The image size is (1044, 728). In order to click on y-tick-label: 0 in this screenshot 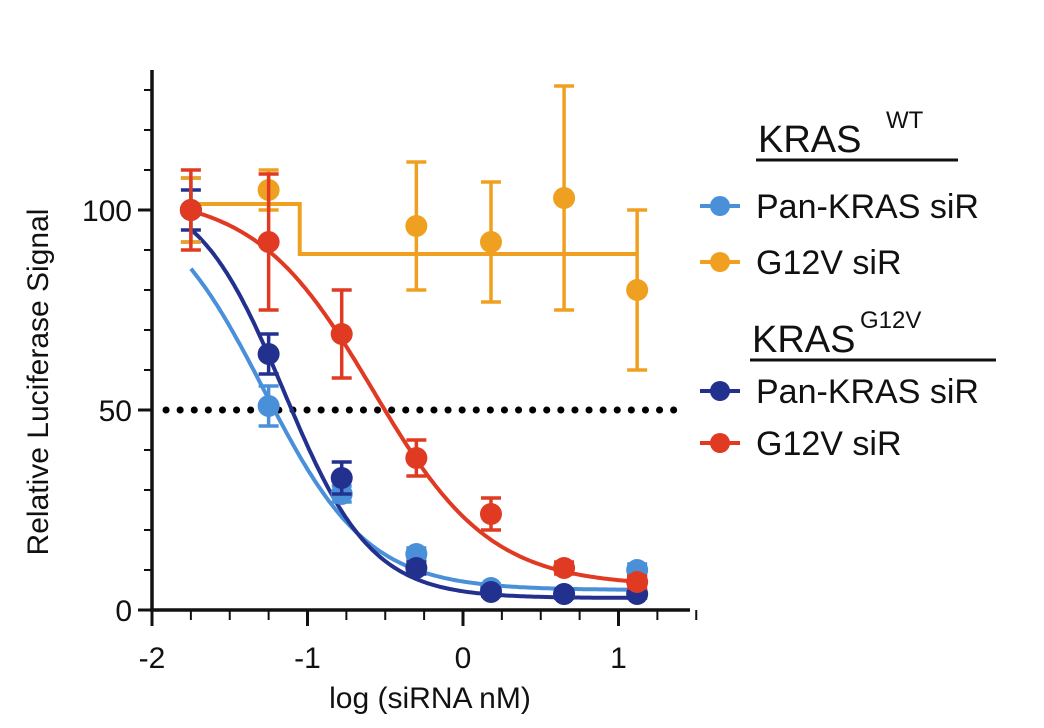, I will do `click(123, 611)`.